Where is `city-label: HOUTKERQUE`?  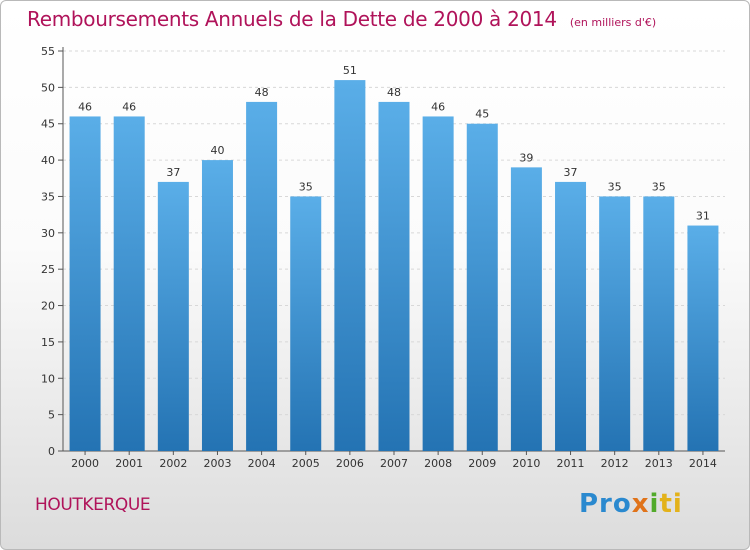 city-label: HOUTKERQUE is located at coordinates (93, 505).